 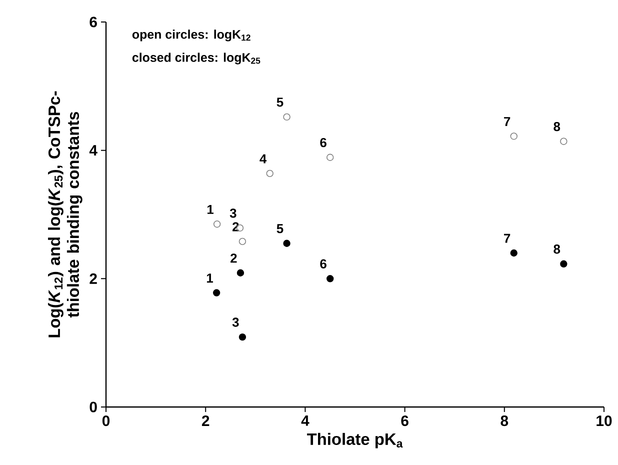 I want to click on annotation: 4, so click(x=263, y=159).